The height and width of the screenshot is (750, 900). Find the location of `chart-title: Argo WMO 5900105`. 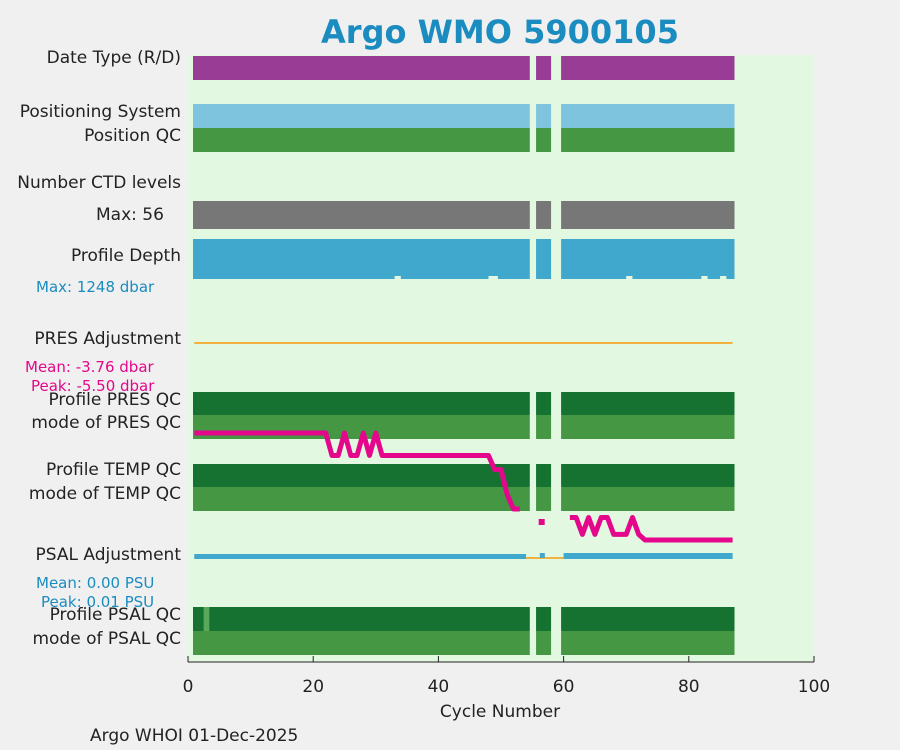

chart-title: Argo WMO 5900105 is located at coordinates (500, 32).